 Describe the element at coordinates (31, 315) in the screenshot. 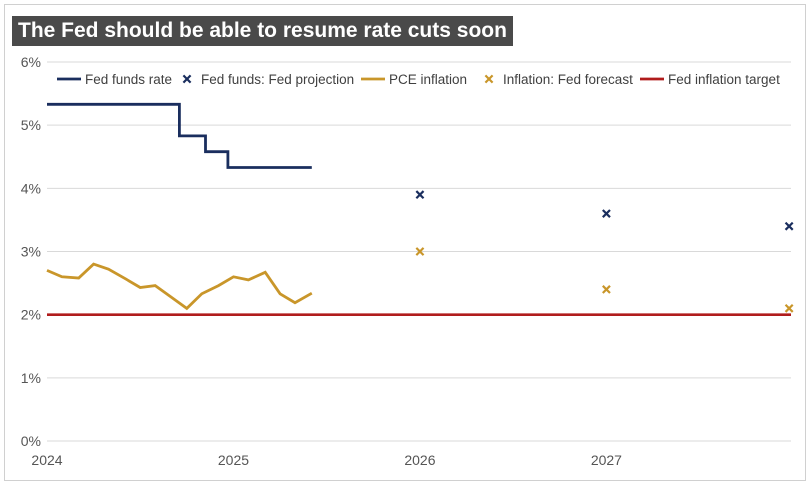

I see `y-tick-label: 2%` at that location.